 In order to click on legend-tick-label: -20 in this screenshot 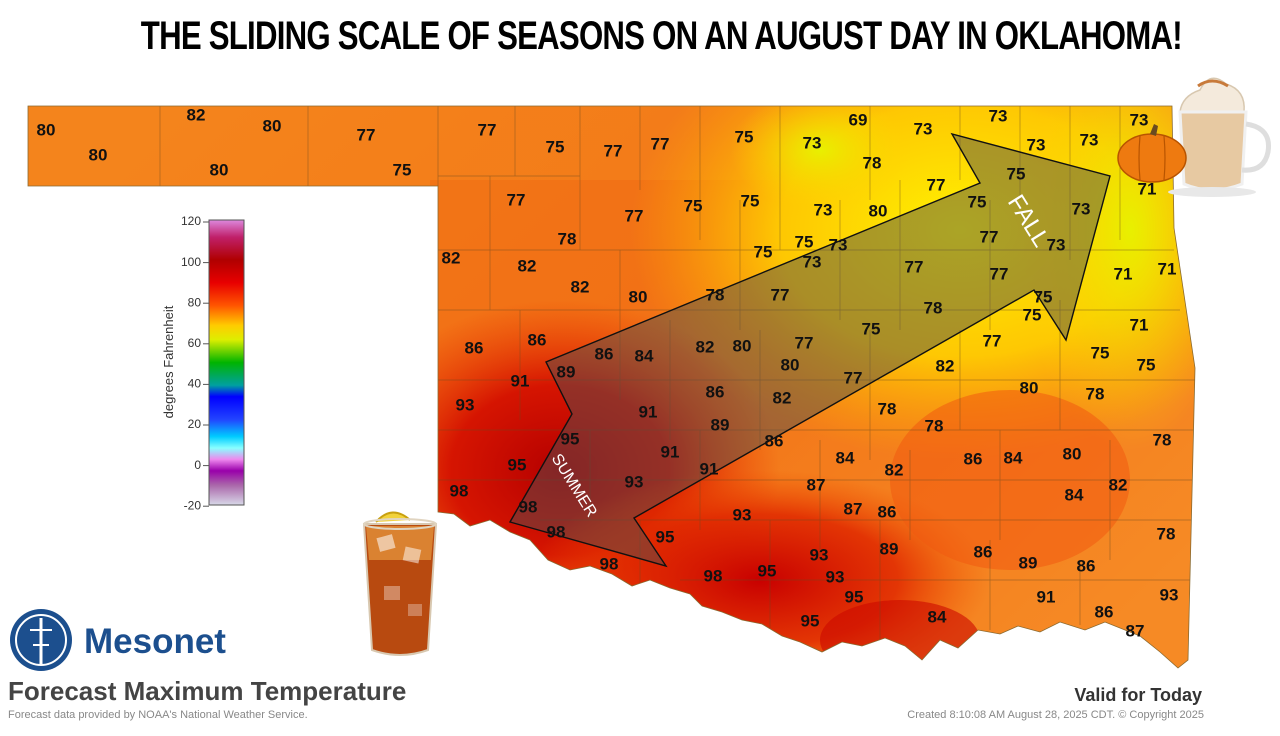, I will do `click(193, 505)`.